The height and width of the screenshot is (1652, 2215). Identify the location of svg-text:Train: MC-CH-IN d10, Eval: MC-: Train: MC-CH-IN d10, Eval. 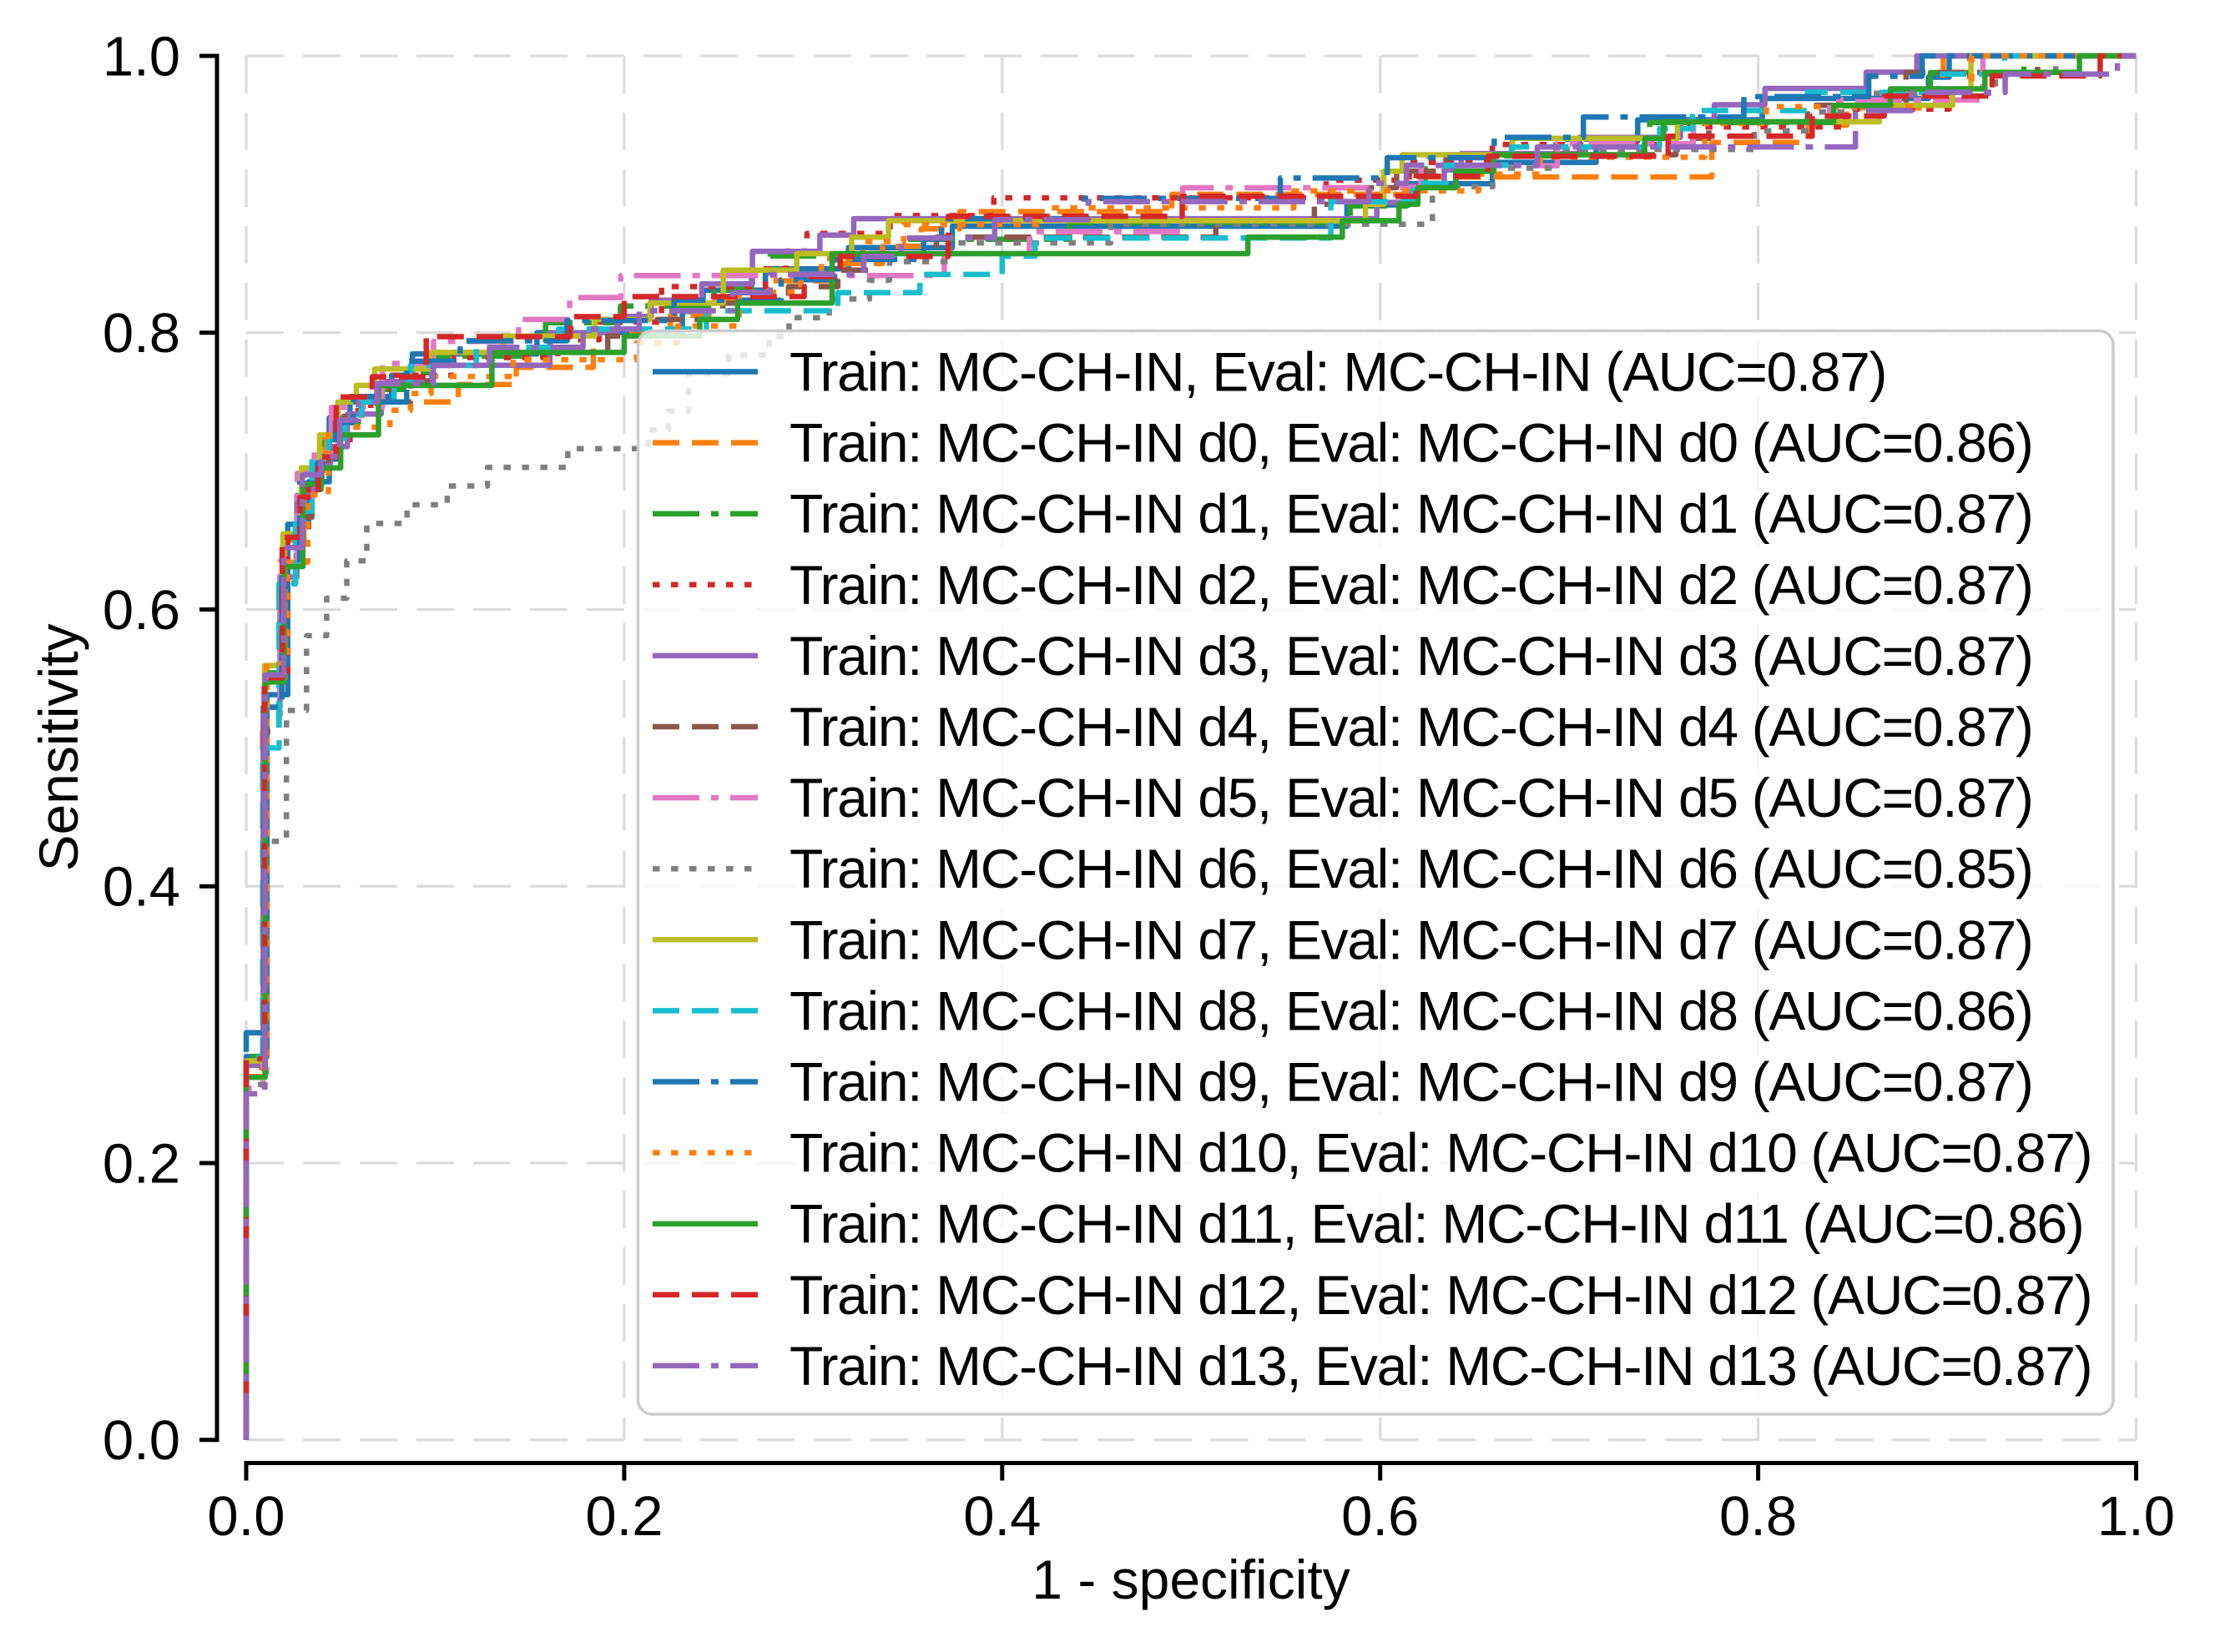
(1440, 1153).